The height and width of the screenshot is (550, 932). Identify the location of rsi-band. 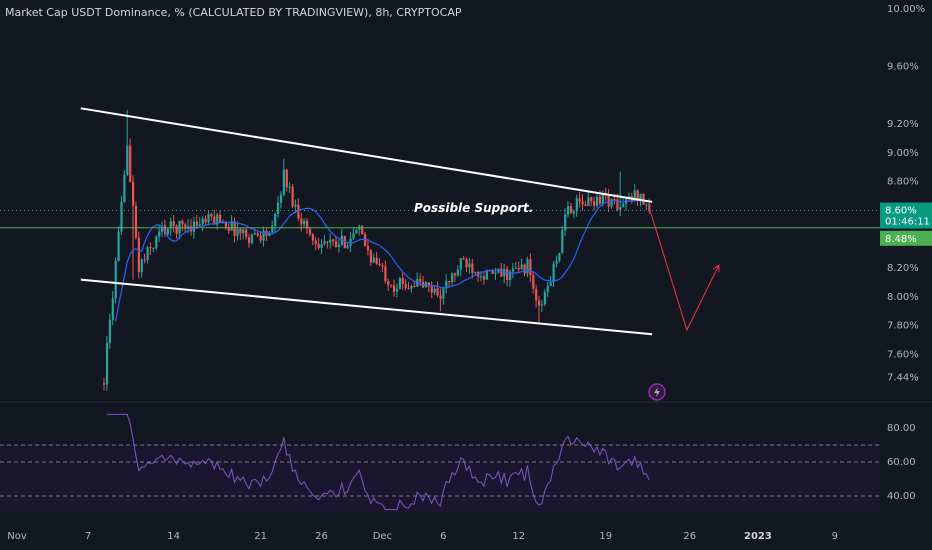
(440, 479).